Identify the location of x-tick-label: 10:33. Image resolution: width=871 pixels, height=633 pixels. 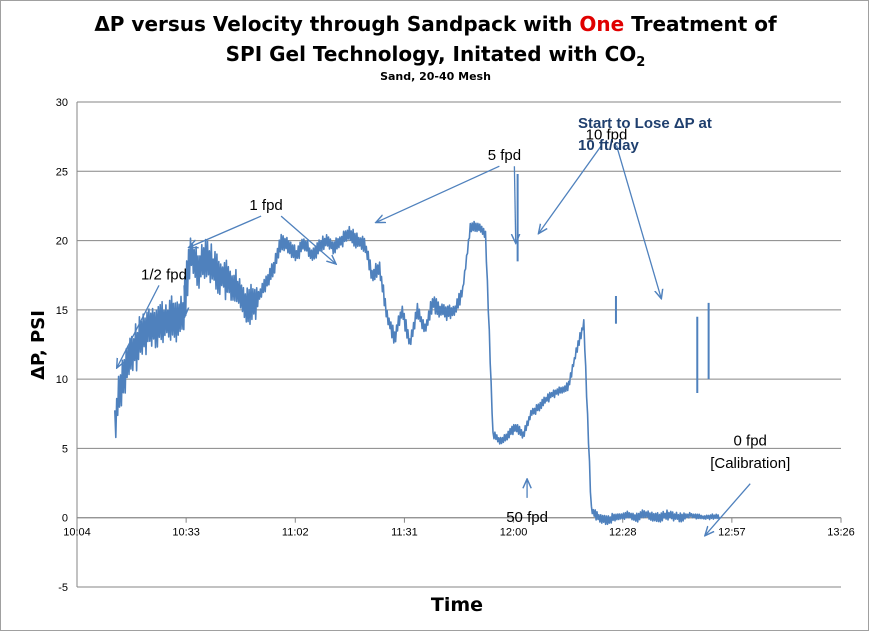
(186, 533).